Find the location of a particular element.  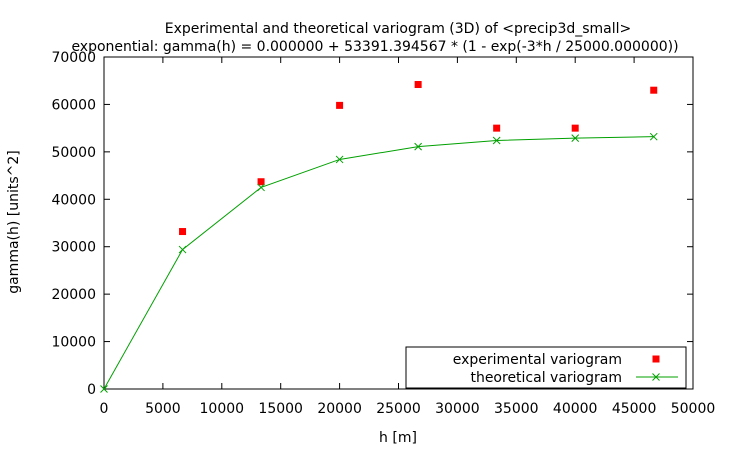

x-tick-label: 35000 is located at coordinates (516, 409).